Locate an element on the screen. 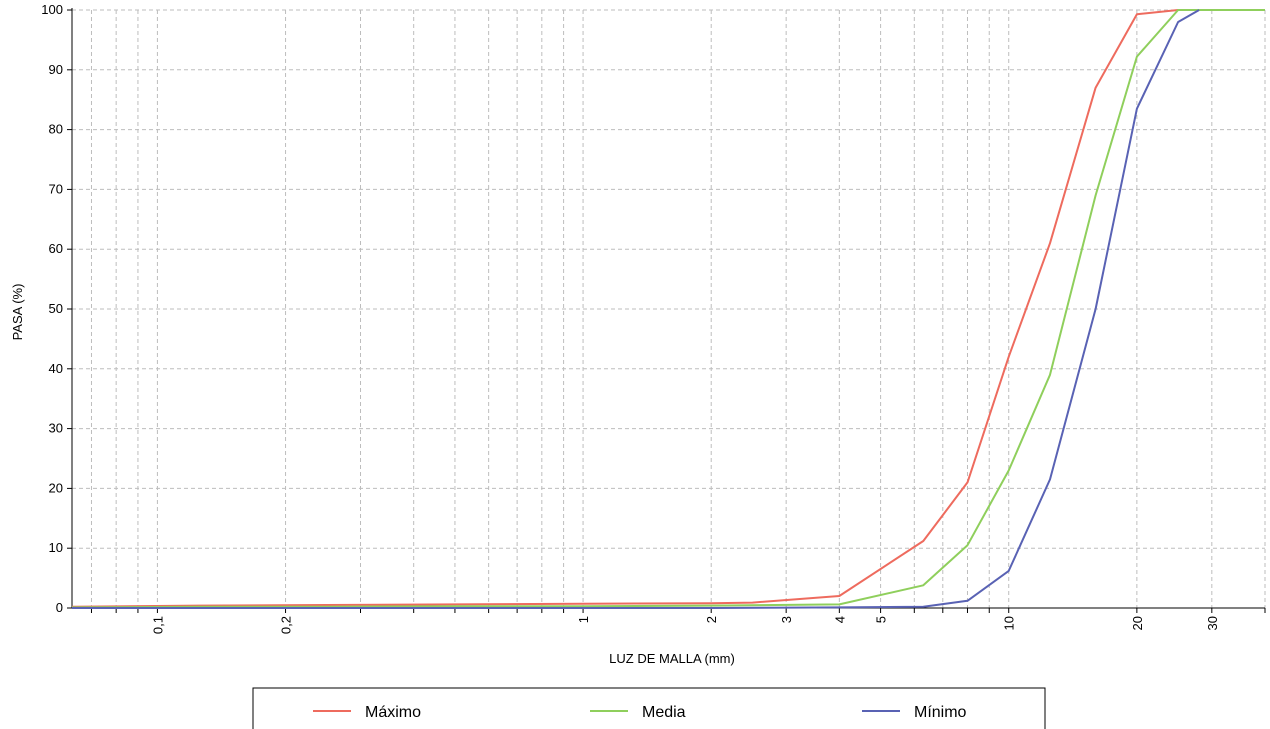  x-tick-label: 5 is located at coordinates (881, 619).